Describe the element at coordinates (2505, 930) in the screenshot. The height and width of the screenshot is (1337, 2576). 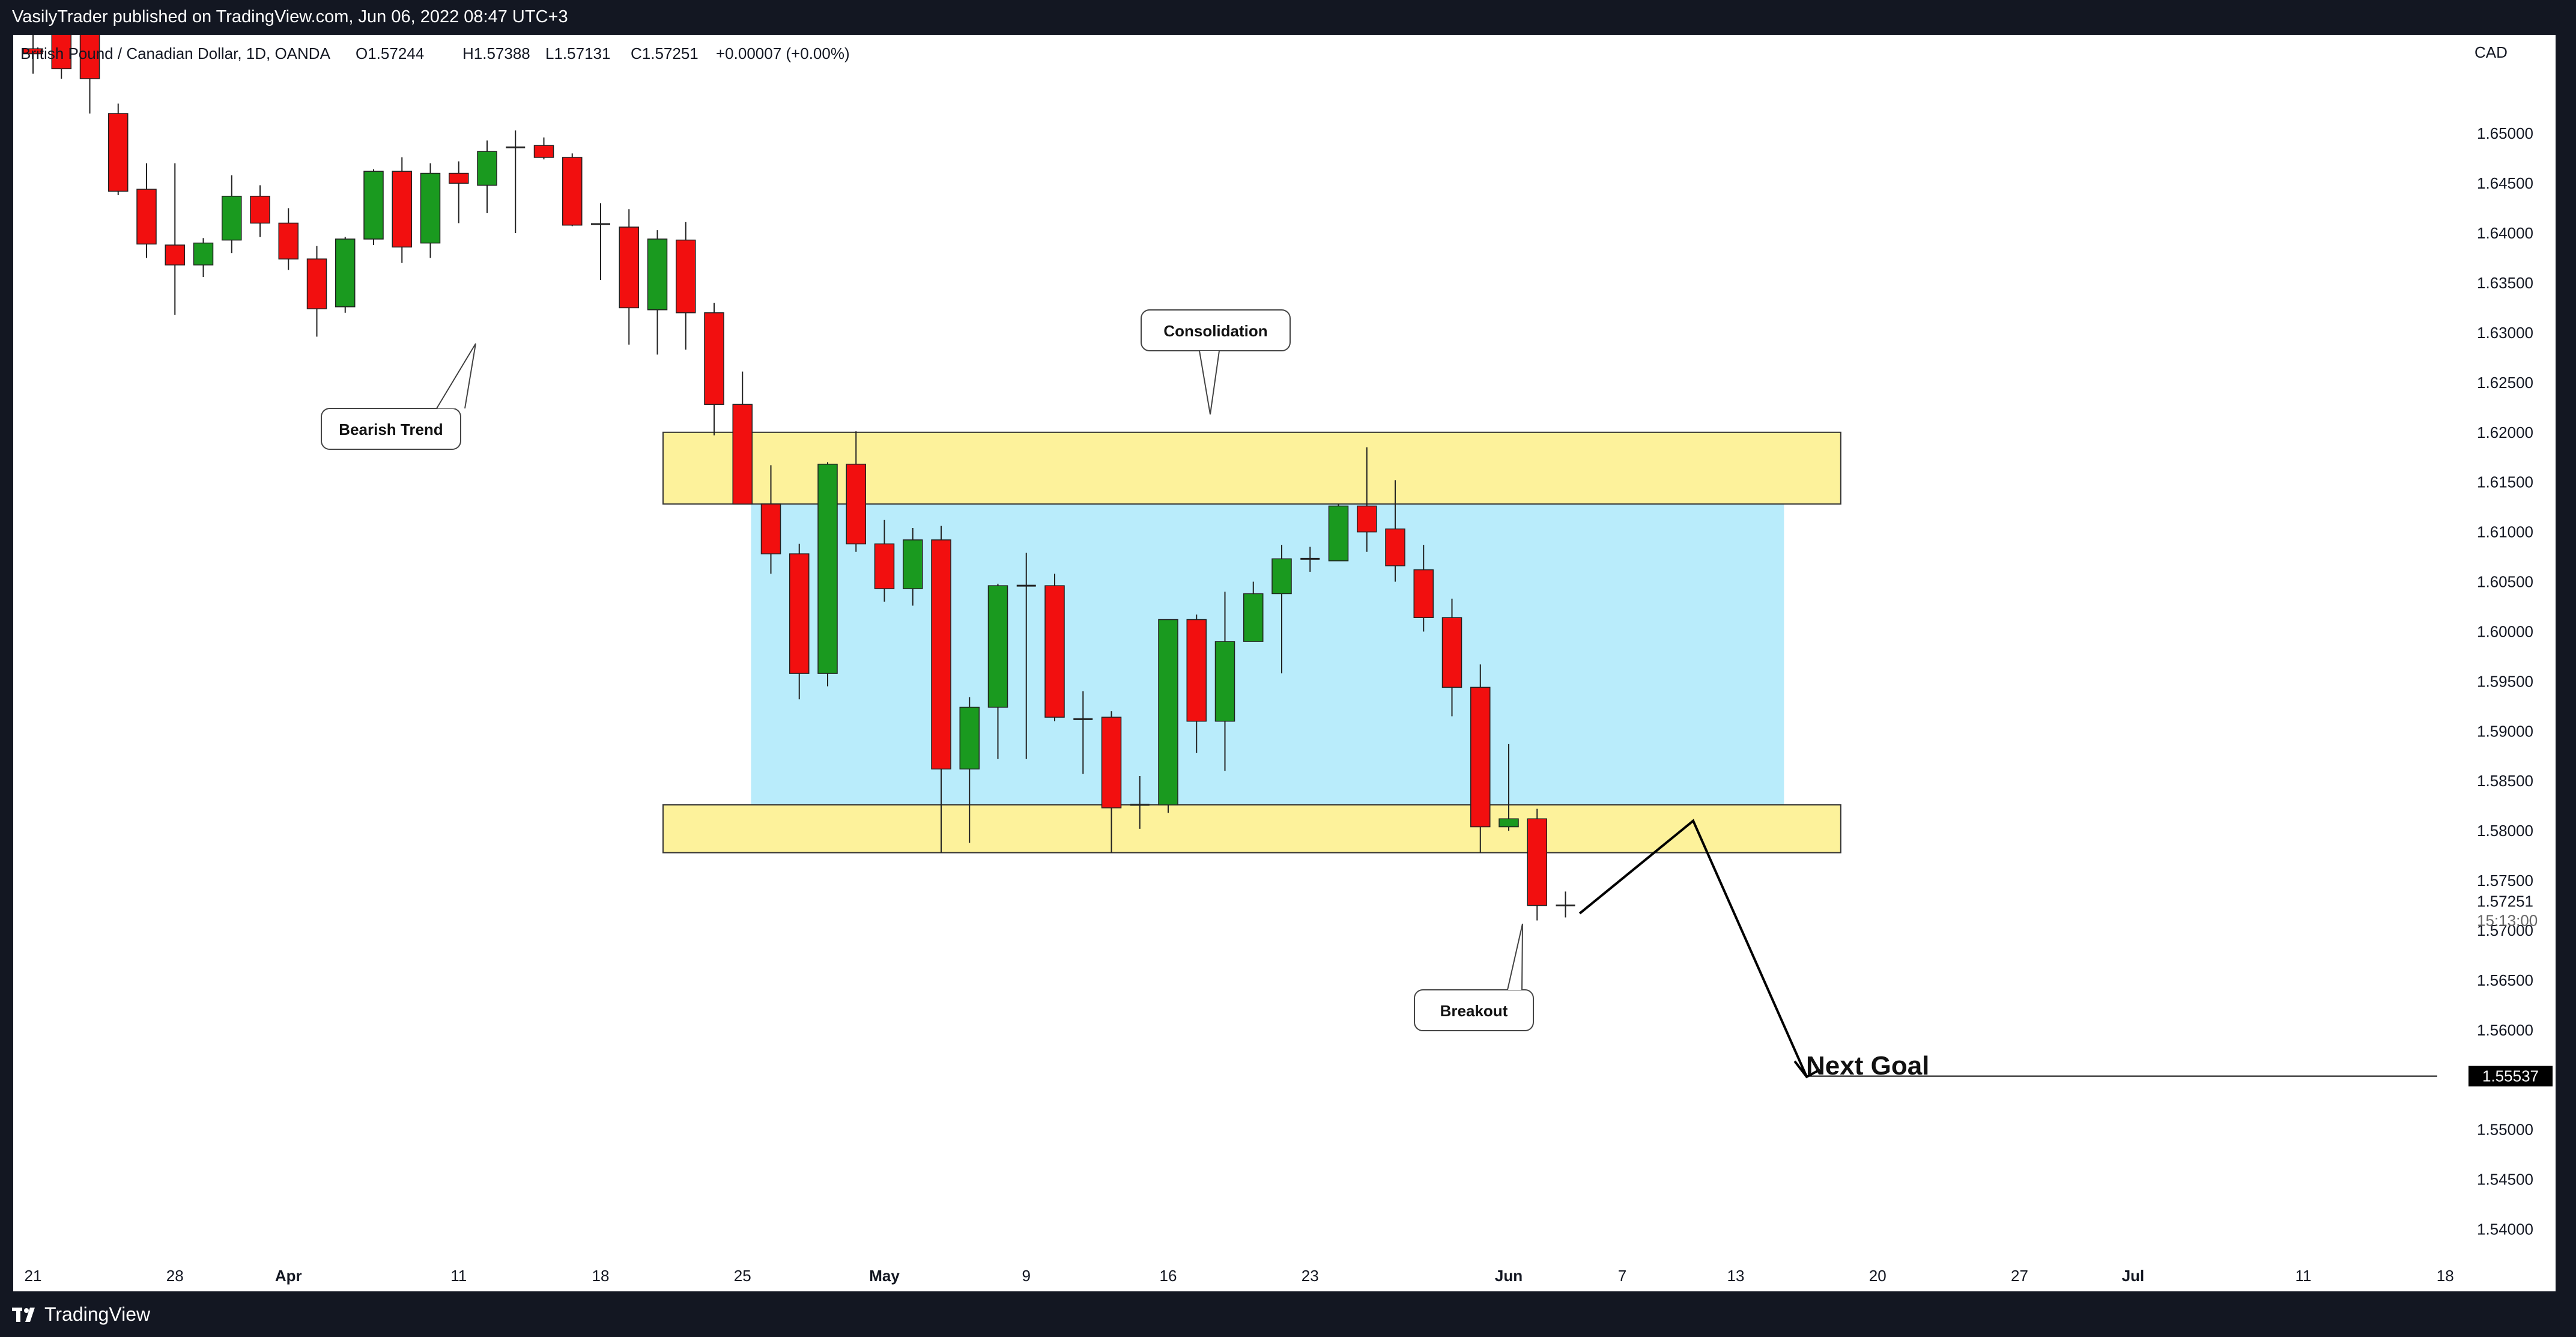
I see `price-tick: 1.57000` at that location.